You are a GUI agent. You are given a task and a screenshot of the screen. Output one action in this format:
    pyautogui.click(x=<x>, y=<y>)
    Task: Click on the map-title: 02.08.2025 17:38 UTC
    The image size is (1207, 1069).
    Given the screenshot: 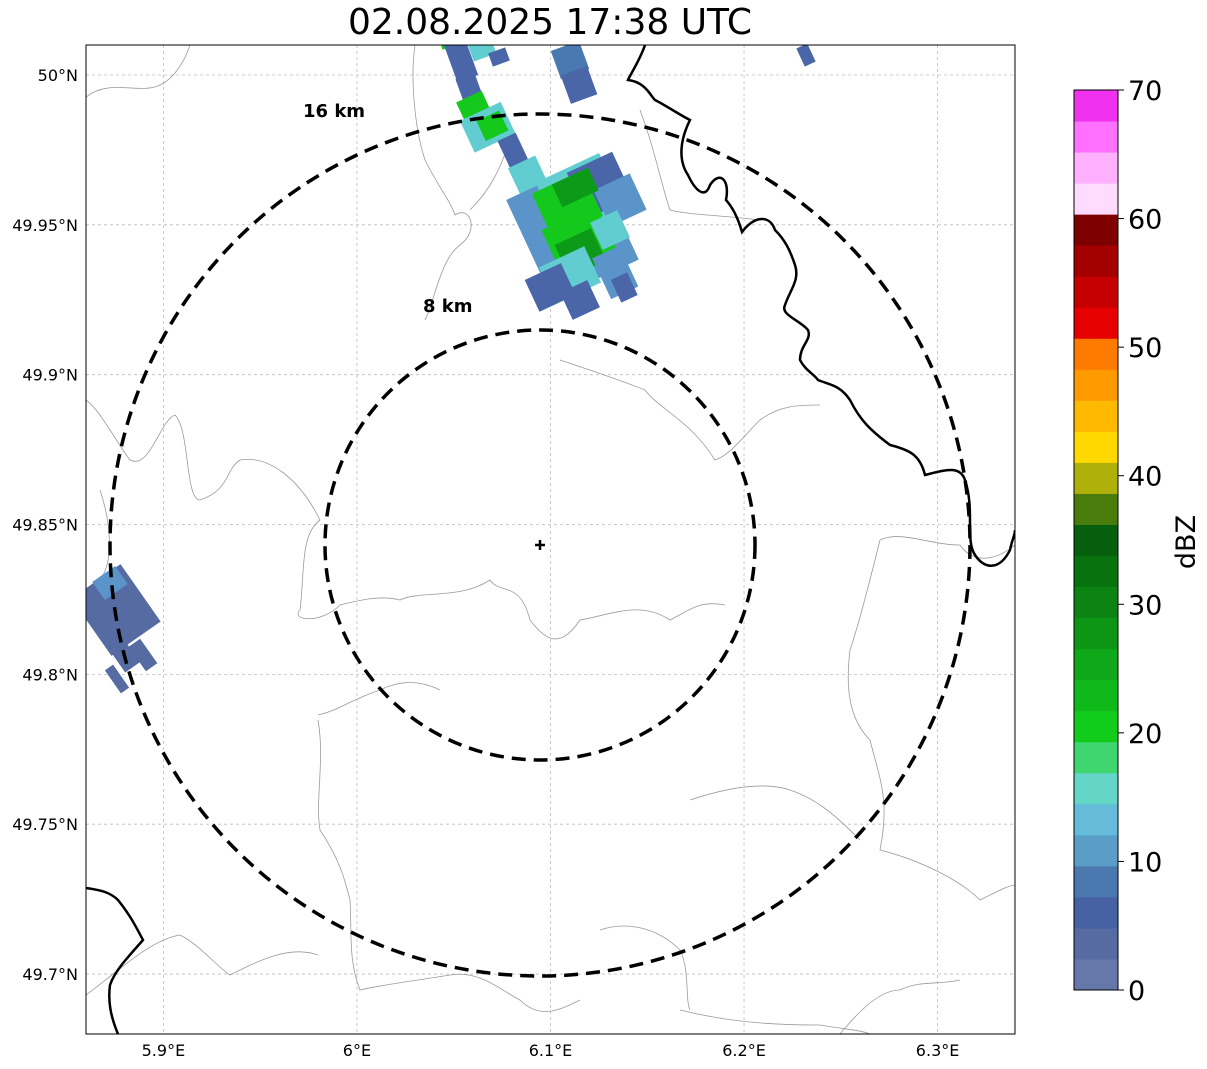 What is the action you would take?
    pyautogui.click(x=550, y=22)
    